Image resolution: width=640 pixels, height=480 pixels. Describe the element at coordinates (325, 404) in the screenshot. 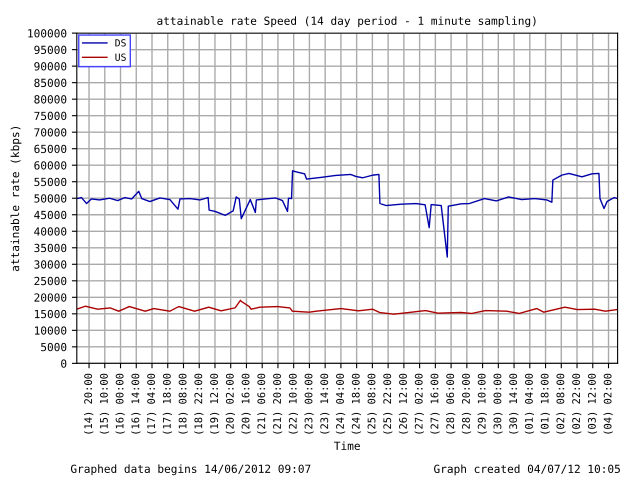

I see `x-tick-label: (23) 14:00` at that location.